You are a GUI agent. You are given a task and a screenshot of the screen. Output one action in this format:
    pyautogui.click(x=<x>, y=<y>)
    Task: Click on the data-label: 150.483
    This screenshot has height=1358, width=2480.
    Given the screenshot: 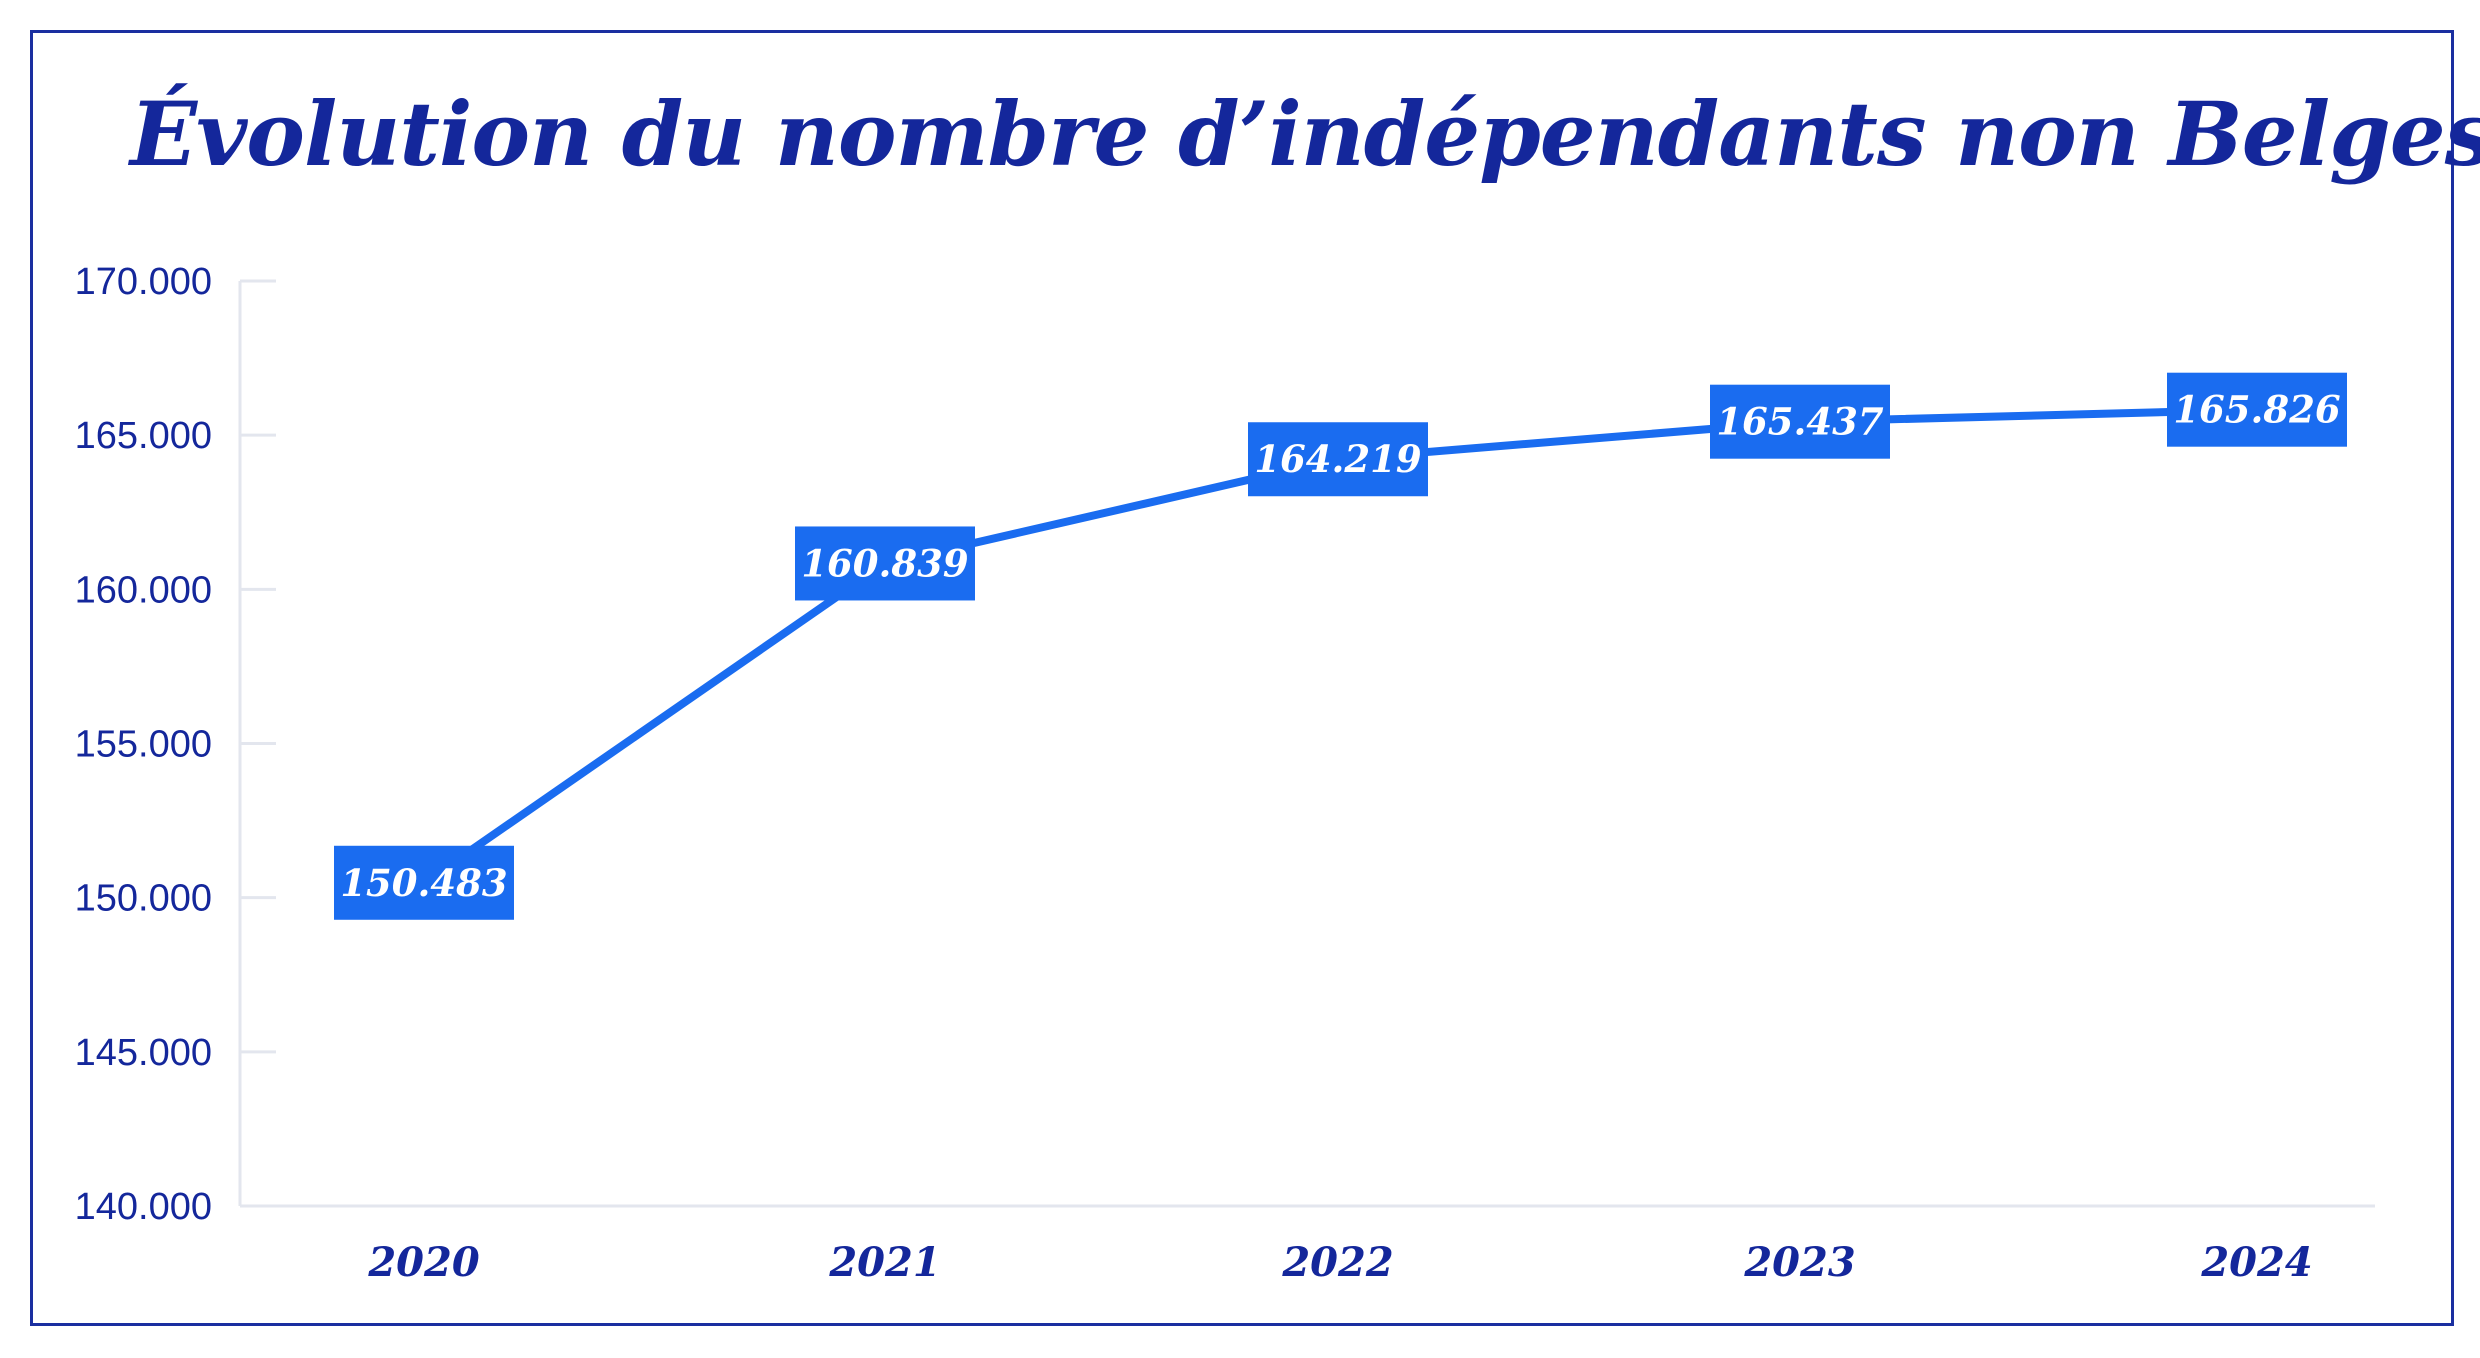 What is the action you would take?
    pyautogui.click(x=423, y=883)
    